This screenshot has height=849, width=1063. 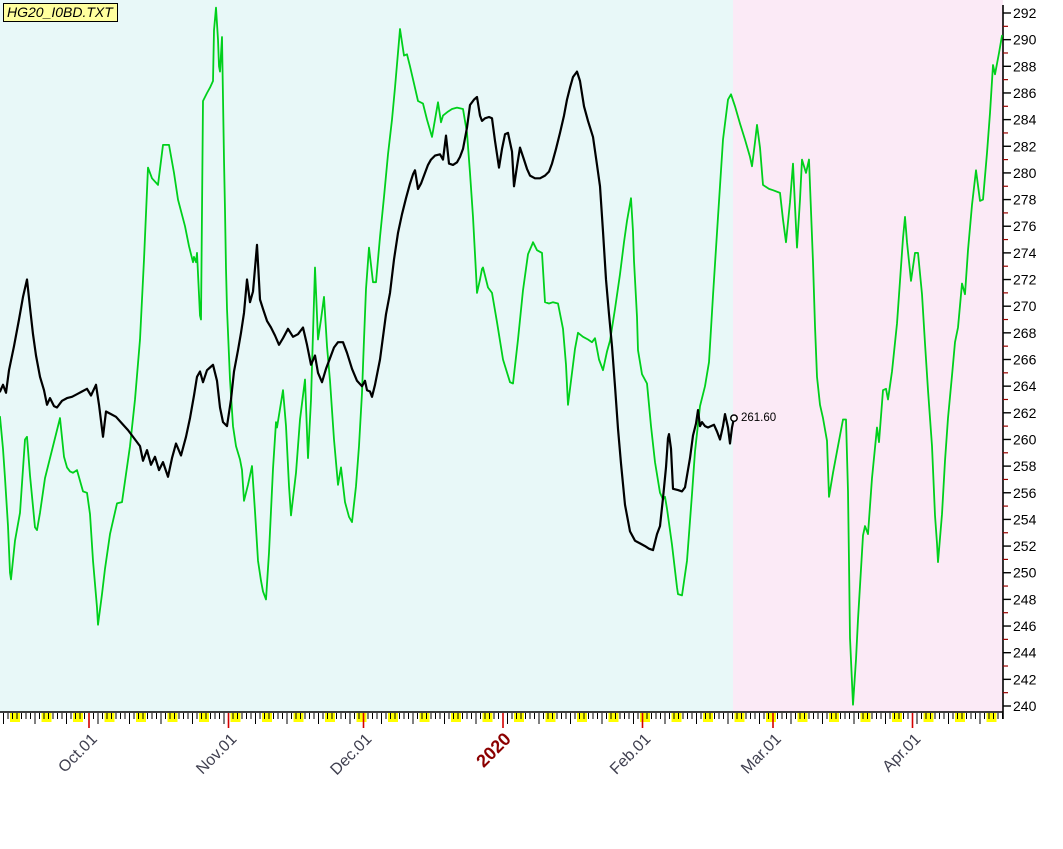 I want to click on x-month-label: Oct.01, so click(x=77, y=753).